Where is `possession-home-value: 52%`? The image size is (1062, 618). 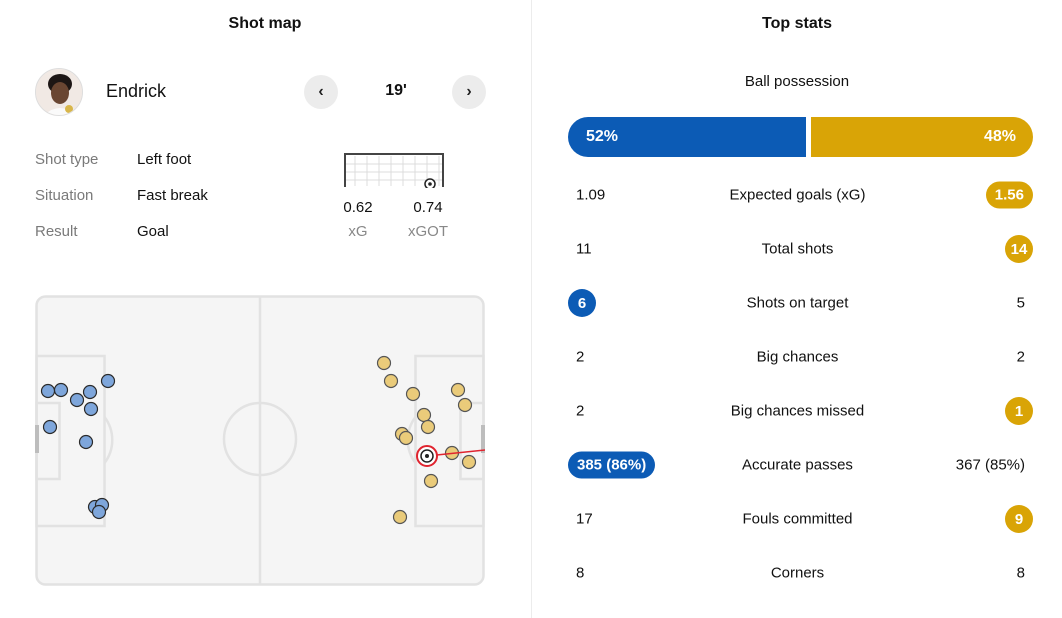 possession-home-value: 52% is located at coordinates (602, 136).